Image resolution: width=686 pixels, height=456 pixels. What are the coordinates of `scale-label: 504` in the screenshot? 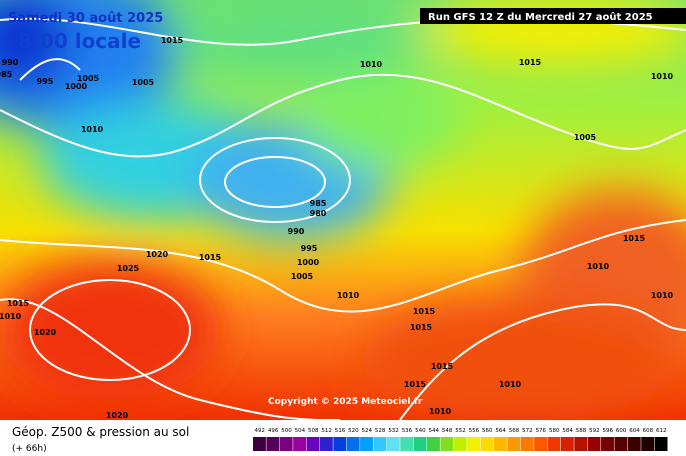 It's located at (300, 431).